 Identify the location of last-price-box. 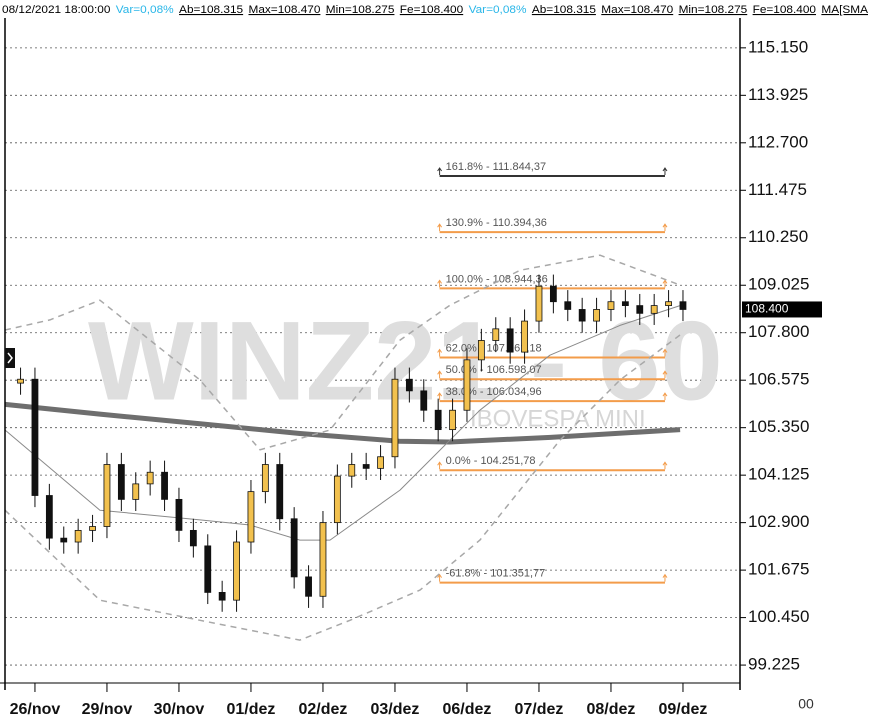
(782, 309).